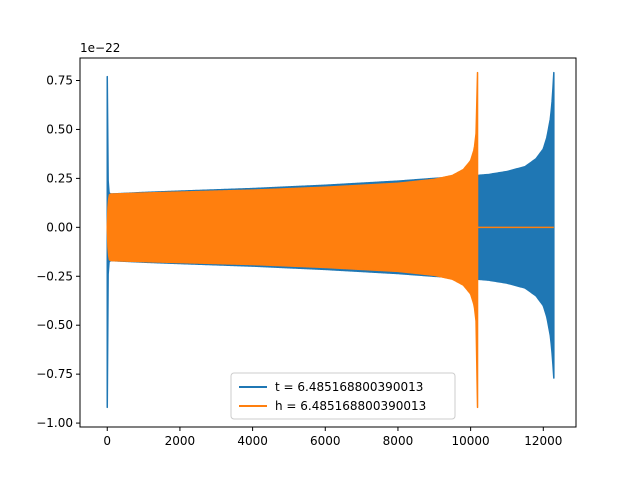  I want to click on x-tick-label: 2000, so click(180, 441).